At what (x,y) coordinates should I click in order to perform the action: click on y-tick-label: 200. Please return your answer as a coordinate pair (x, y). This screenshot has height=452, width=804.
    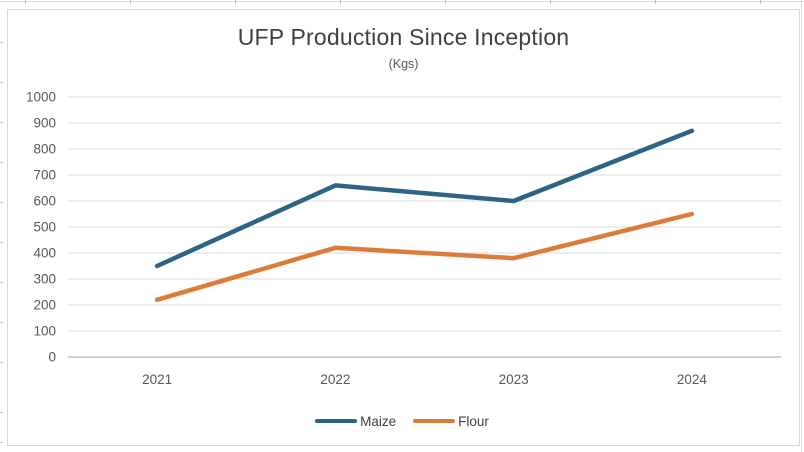
    Looking at the image, I should click on (44, 305).